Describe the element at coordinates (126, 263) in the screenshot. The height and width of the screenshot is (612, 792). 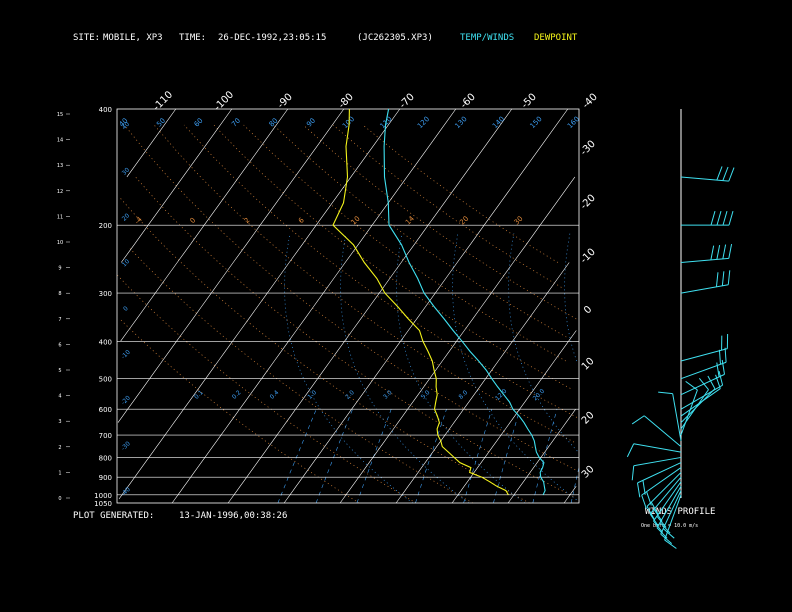
I see `left-moist-label: 10` at that location.